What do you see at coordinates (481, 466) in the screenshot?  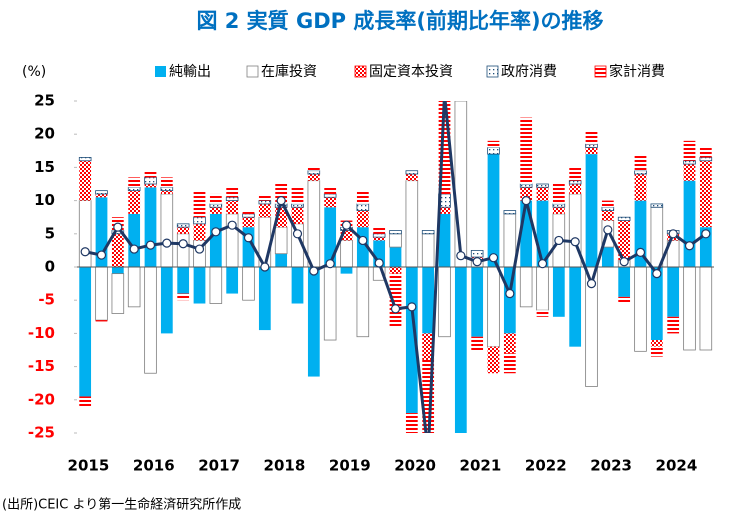 I see `x-tick-label: 2021` at bounding box center [481, 466].